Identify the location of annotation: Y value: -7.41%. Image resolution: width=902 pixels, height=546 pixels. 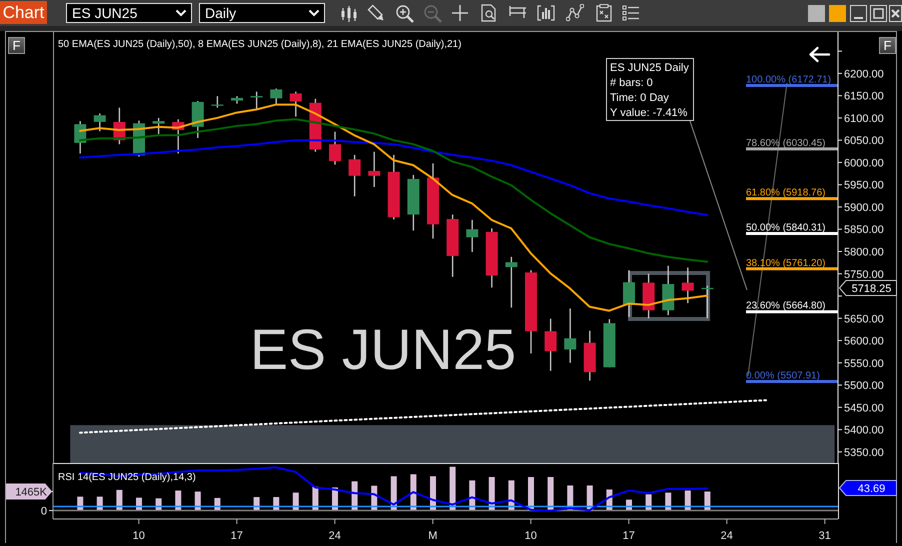
(649, 113).